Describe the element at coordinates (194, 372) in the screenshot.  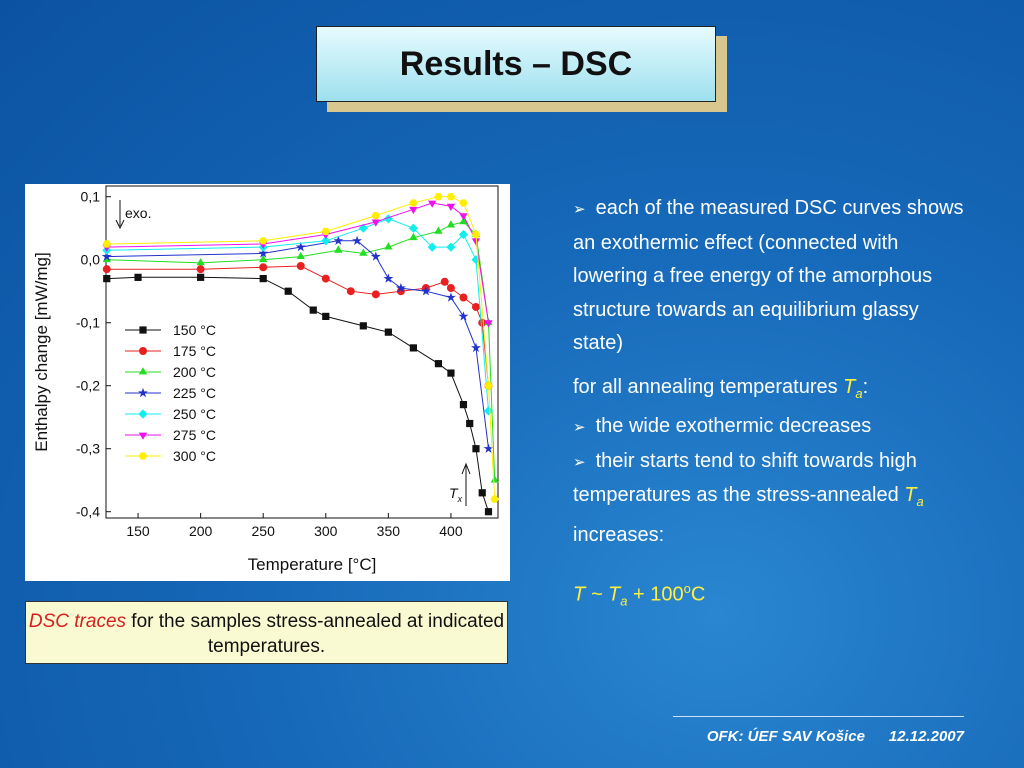
I see `legend-label: 200 °C` at that location.